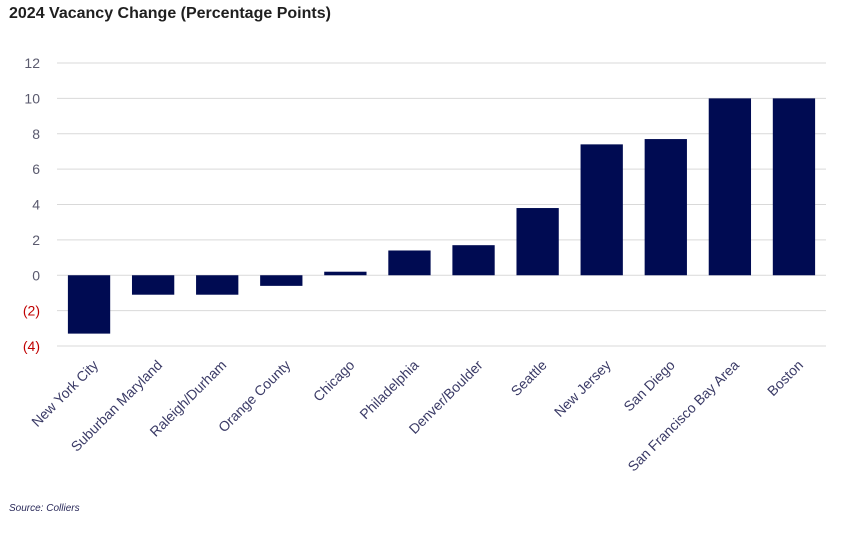 This screenshot has height=534, width=863. What do you see at coordinates (36, 240) in the screenshot?
I see `y-tick-label: 2` at bounding box center [36, 240].